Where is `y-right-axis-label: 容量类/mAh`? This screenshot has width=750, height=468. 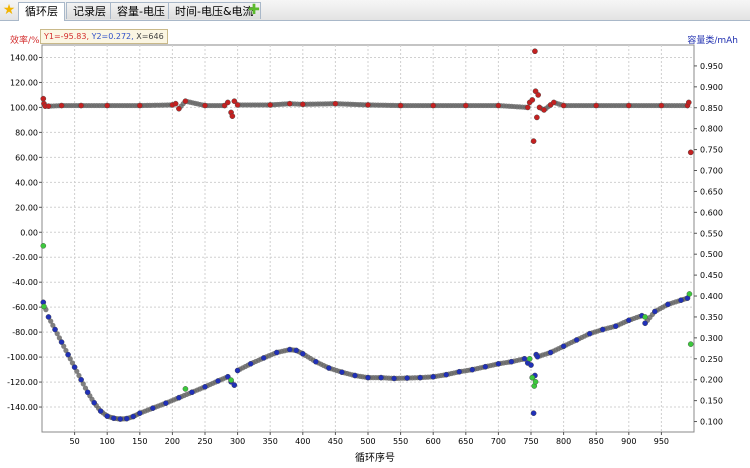
y-right-axis-label: 容量类/mAh is located at coordinates (712, 41).